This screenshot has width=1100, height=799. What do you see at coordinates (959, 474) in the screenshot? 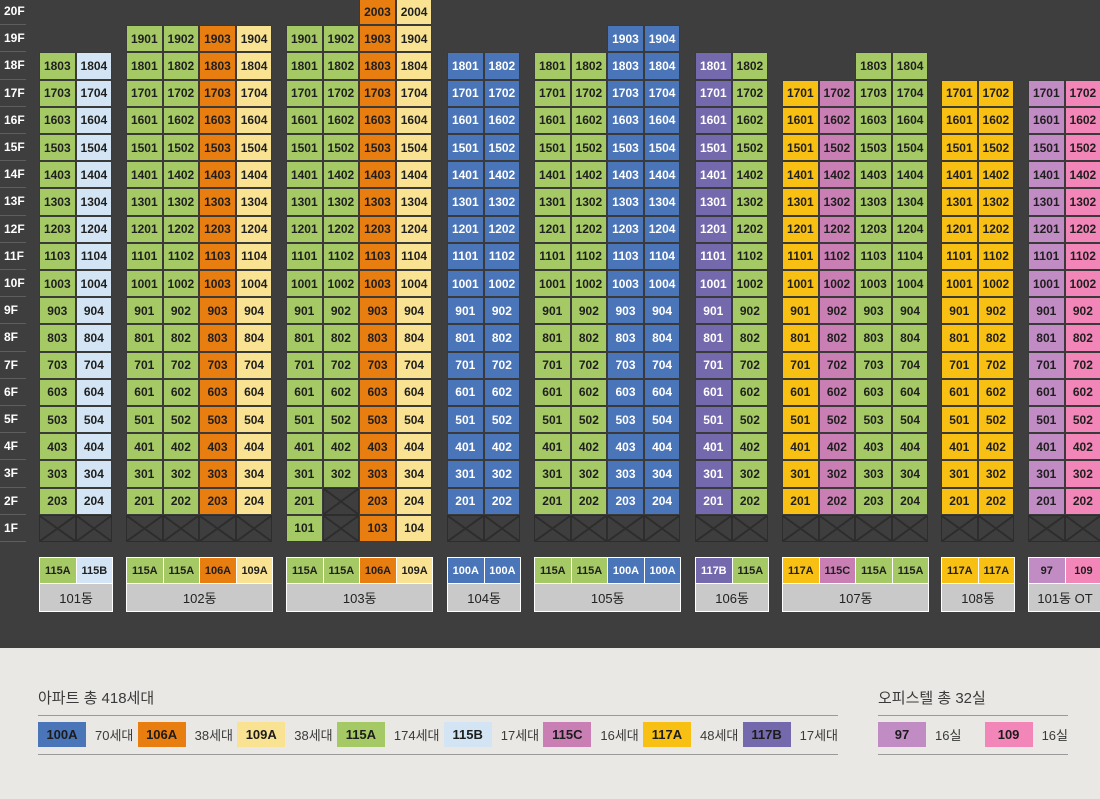
I see `unit-cell: 301` at bounding box center [959, 474].